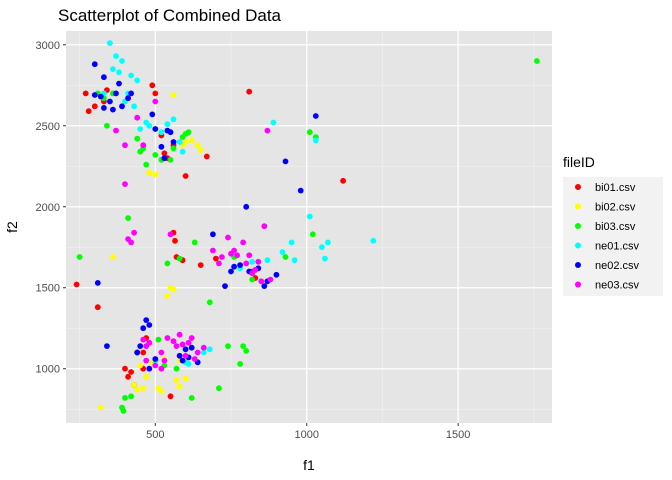  What do you see at coordinates (170, 15) in the screenshot?
I see `chart-title: Scatterplot of Combined Data` at bounding box center [170, 15].